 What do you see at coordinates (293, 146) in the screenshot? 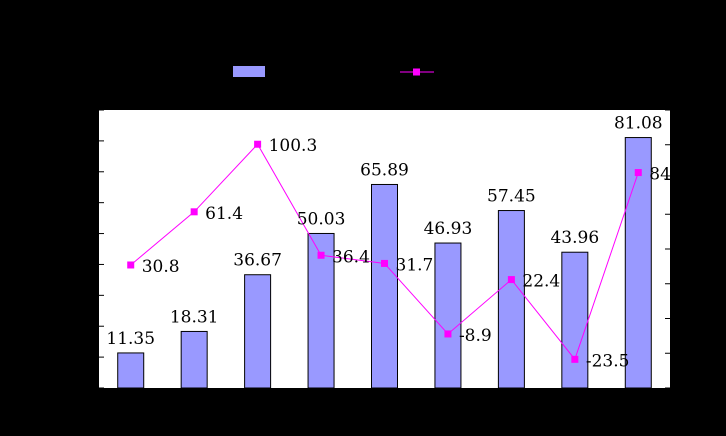
I see `line-value-label: 100.3` at bounding box center [293, 146].